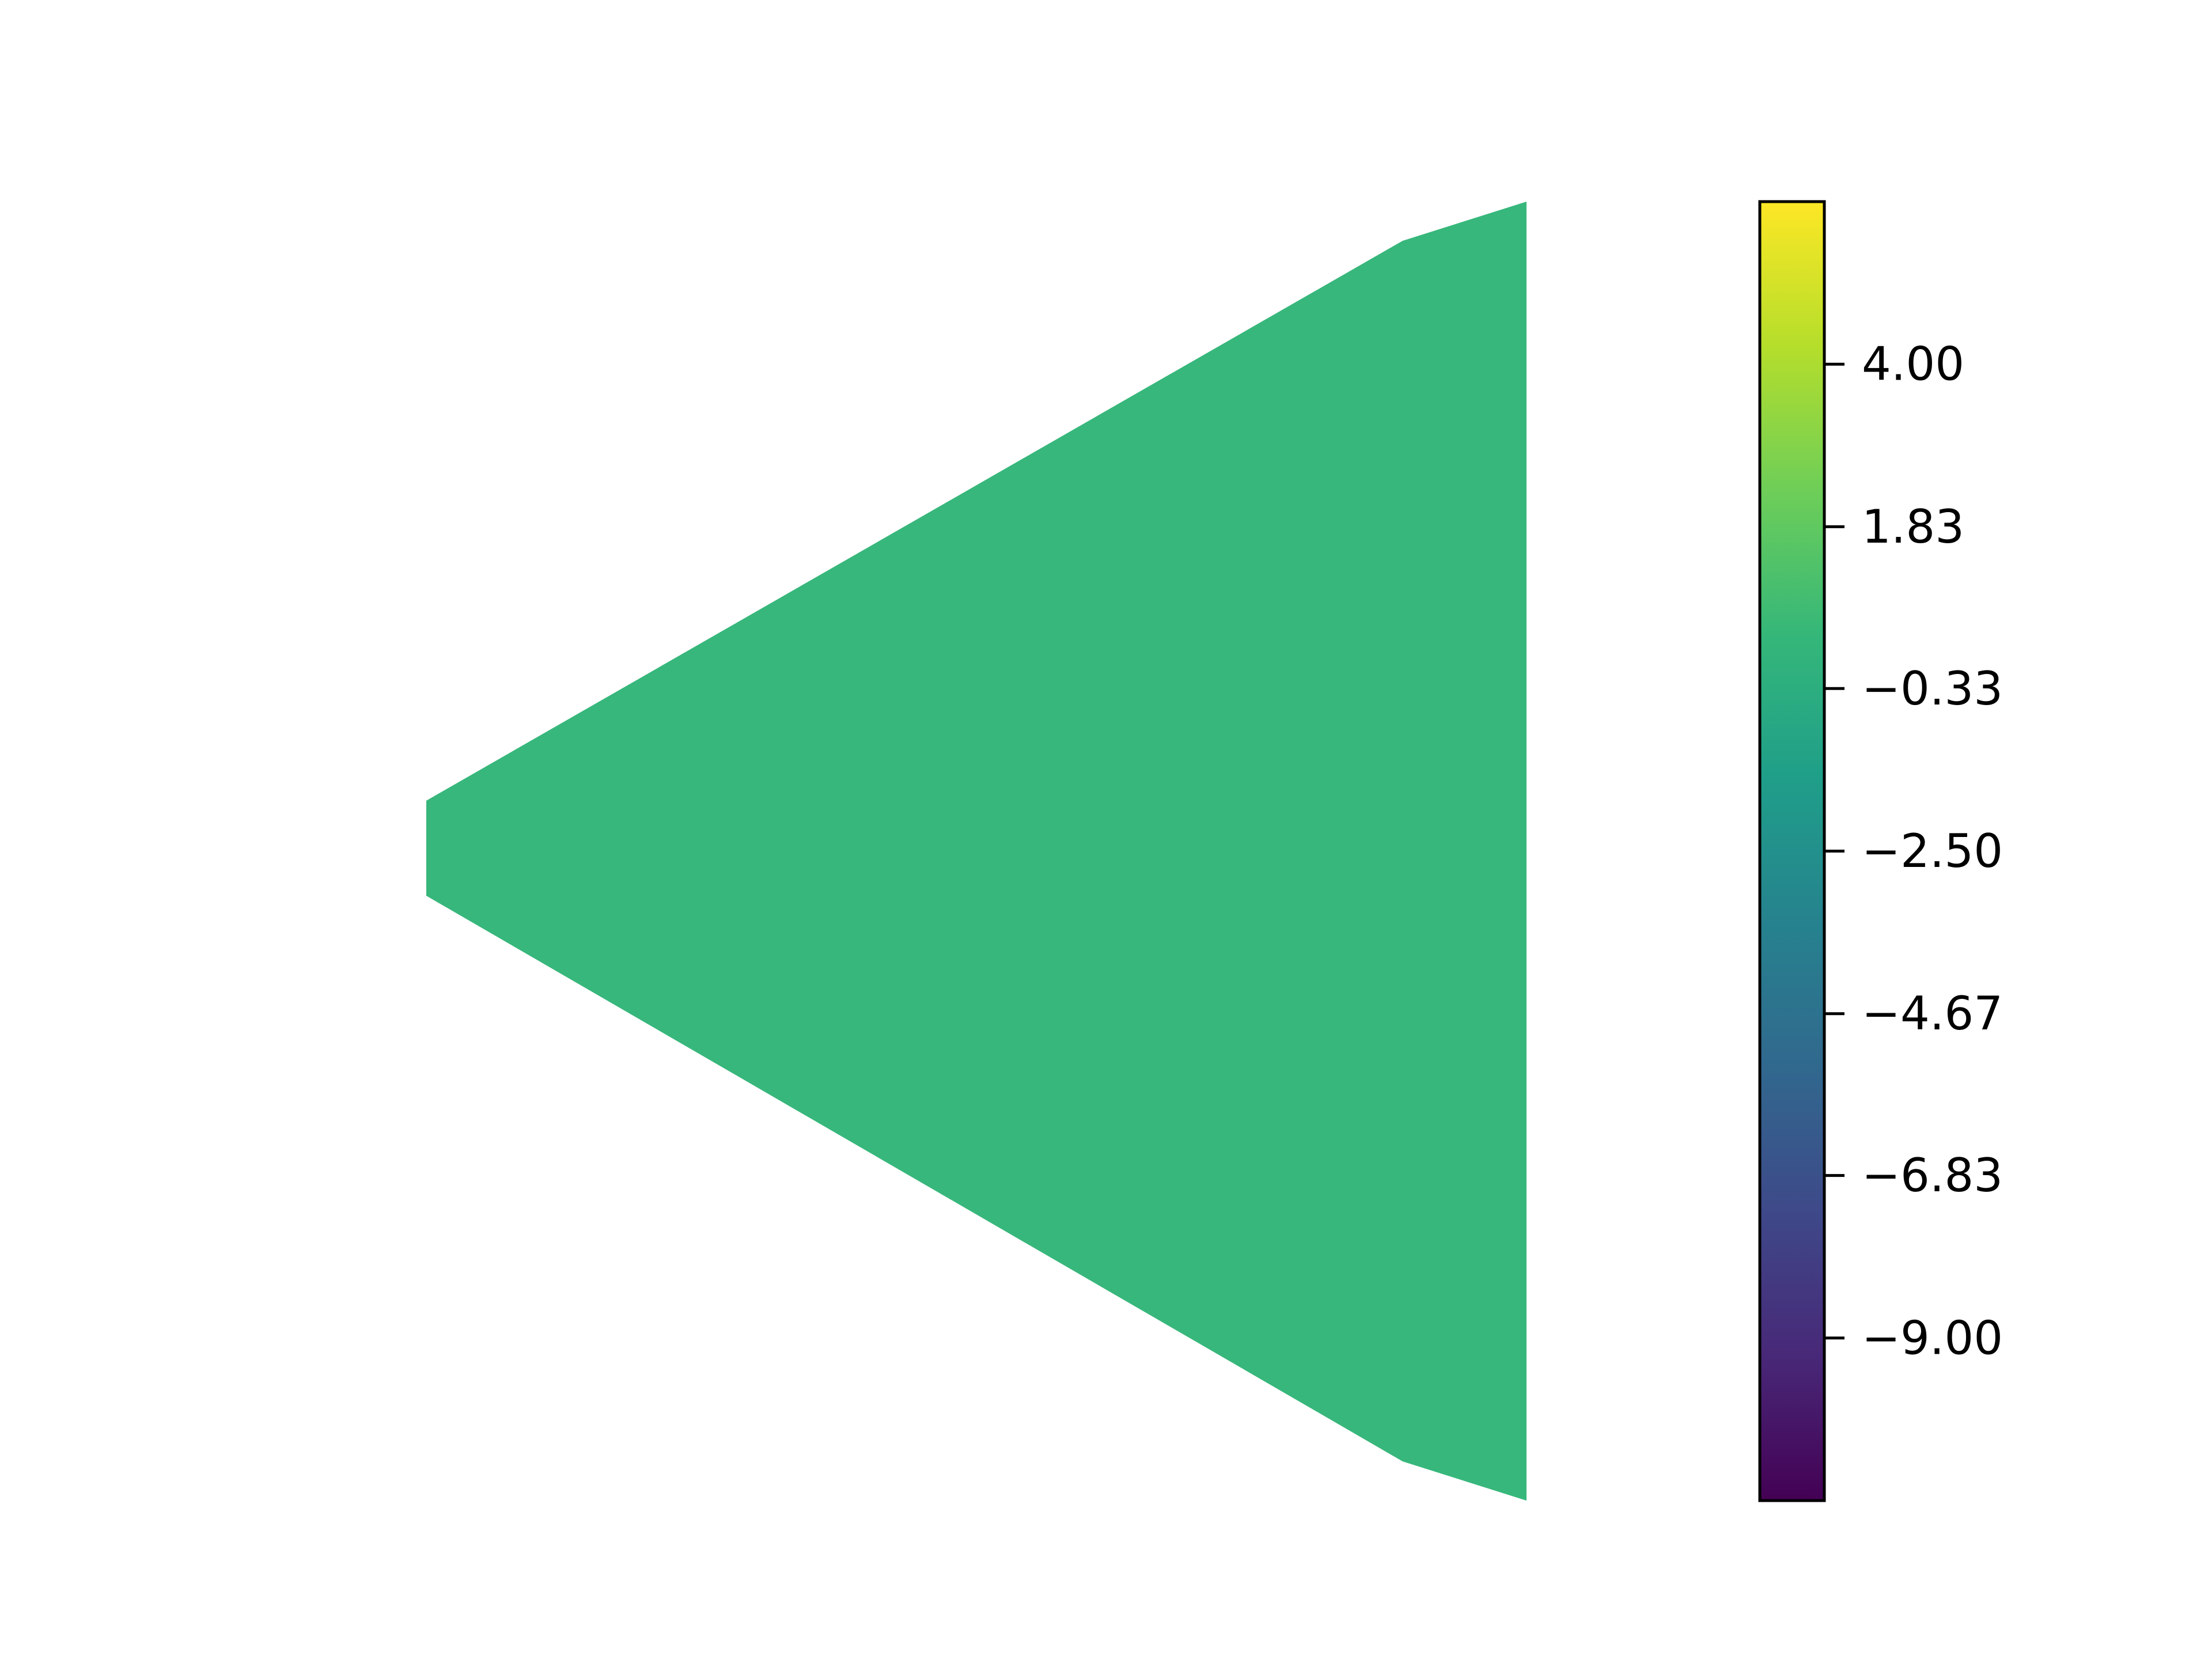  I want to click on colorbar-gradient, so click(1792, 851).